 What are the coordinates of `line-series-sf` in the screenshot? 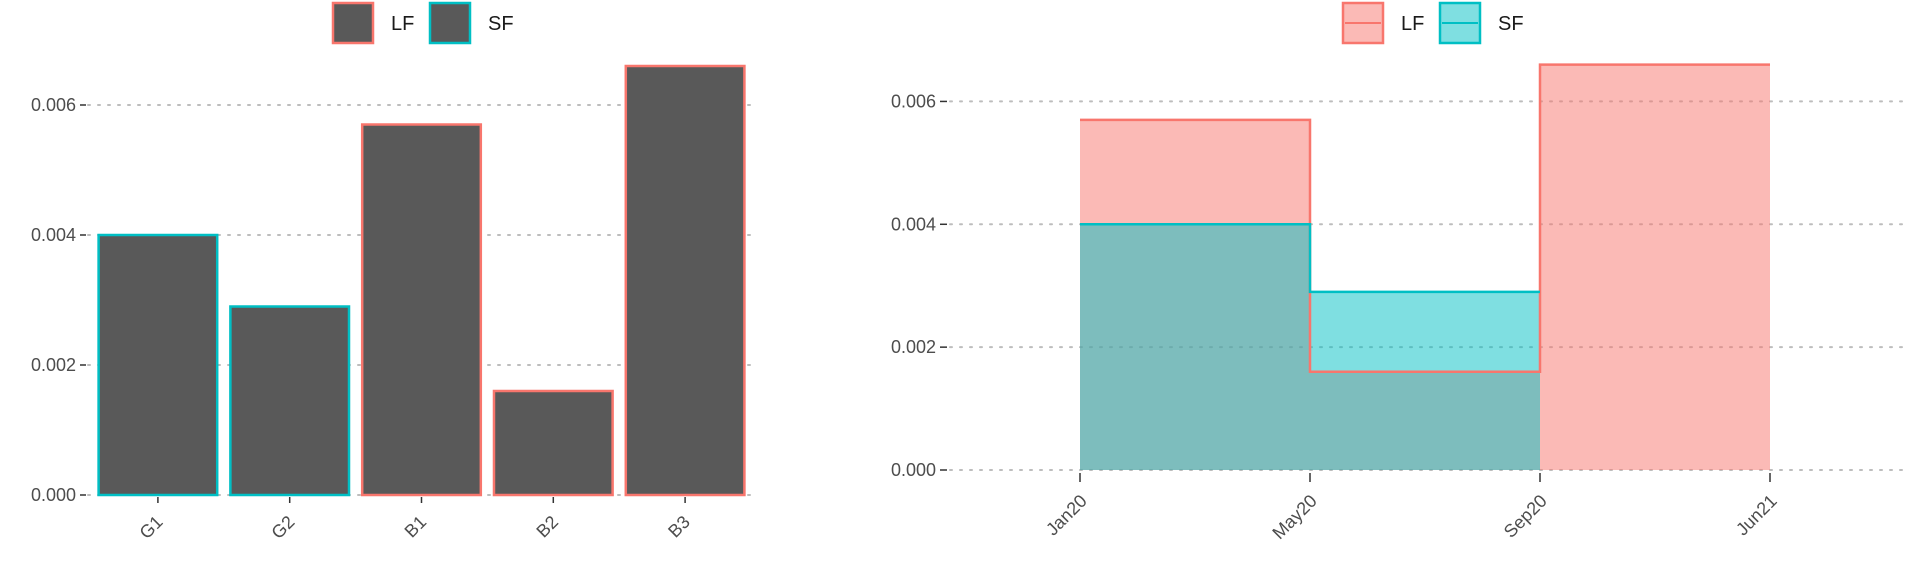 It's located at (1310, 258).